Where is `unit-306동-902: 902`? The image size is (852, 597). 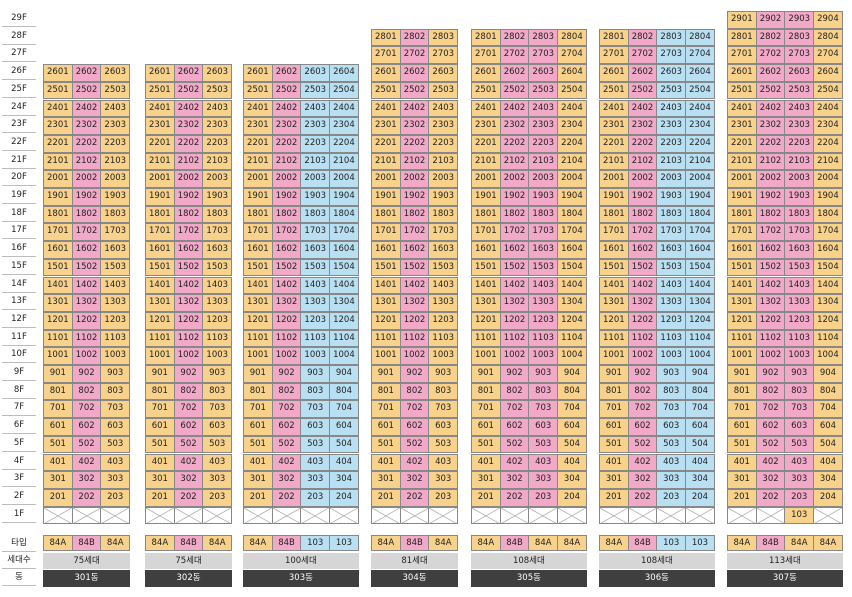
unit-306동-902: 902 is located at coordinates (642, 374).